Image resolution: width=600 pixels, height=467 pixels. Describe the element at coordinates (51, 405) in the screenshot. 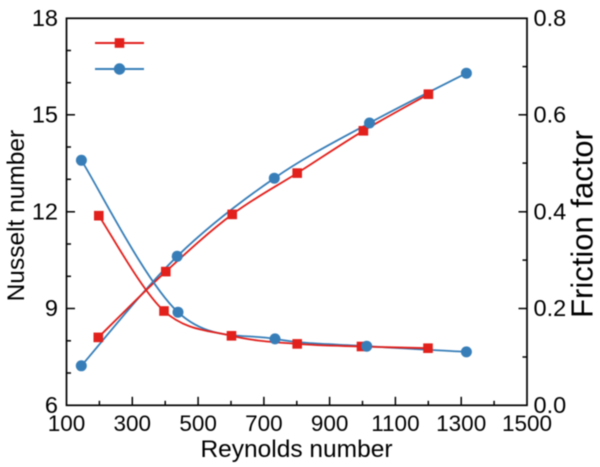

I see `svg-text: 6` at that location.